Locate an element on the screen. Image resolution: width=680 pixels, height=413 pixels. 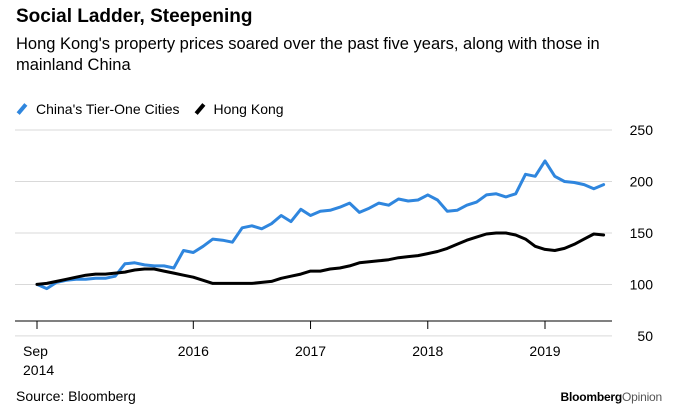
x-tick-label-2014-09: Sep is located at coordinates (35, 351).